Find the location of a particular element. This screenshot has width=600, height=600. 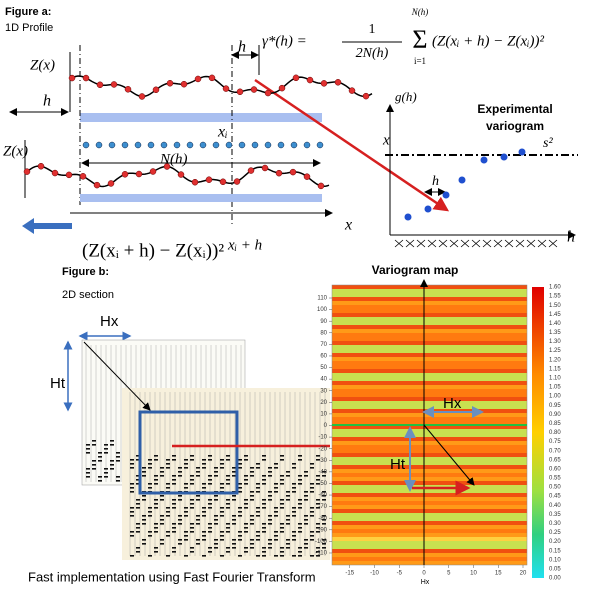

y-tick-label: 10 is located at coordinates (323, 414).